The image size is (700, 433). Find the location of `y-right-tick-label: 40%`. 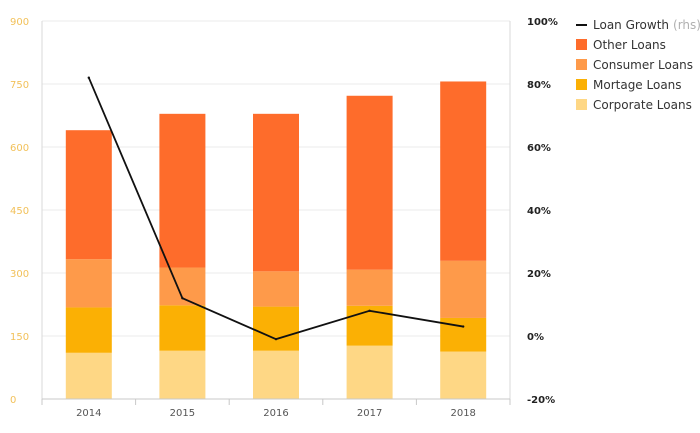

y-right-tick-label: 40% is located at coordinates (539, 211).